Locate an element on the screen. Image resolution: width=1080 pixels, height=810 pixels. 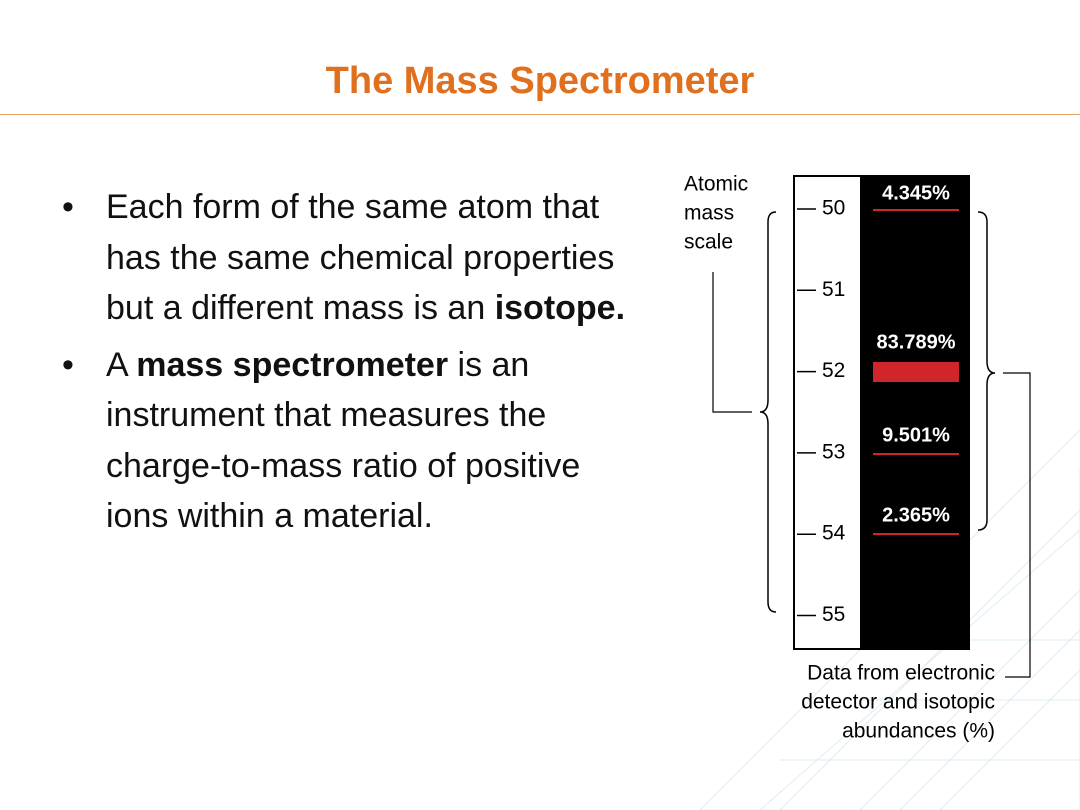
slide-title: The Mass Spectrometer is located at coordinates (540, 81).